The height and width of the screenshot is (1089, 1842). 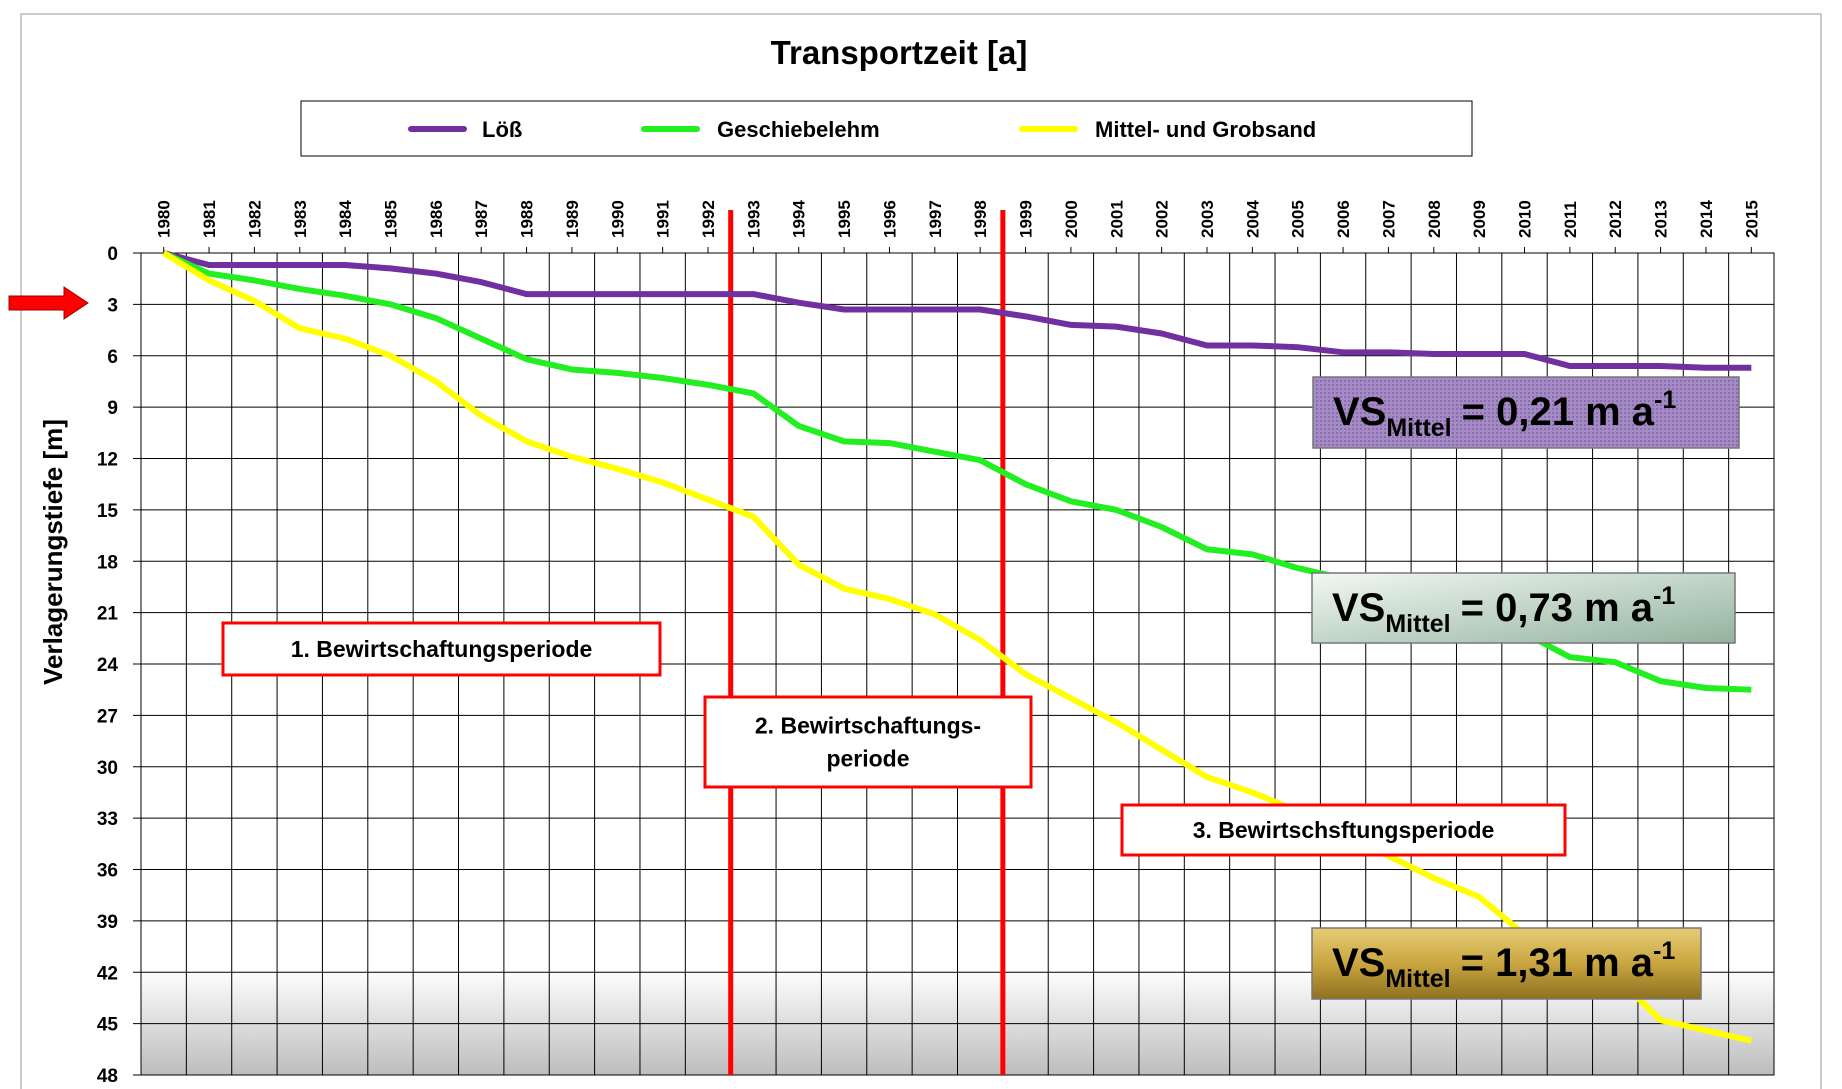 I want to click on period-label: periode, so click(x=867, y=759).